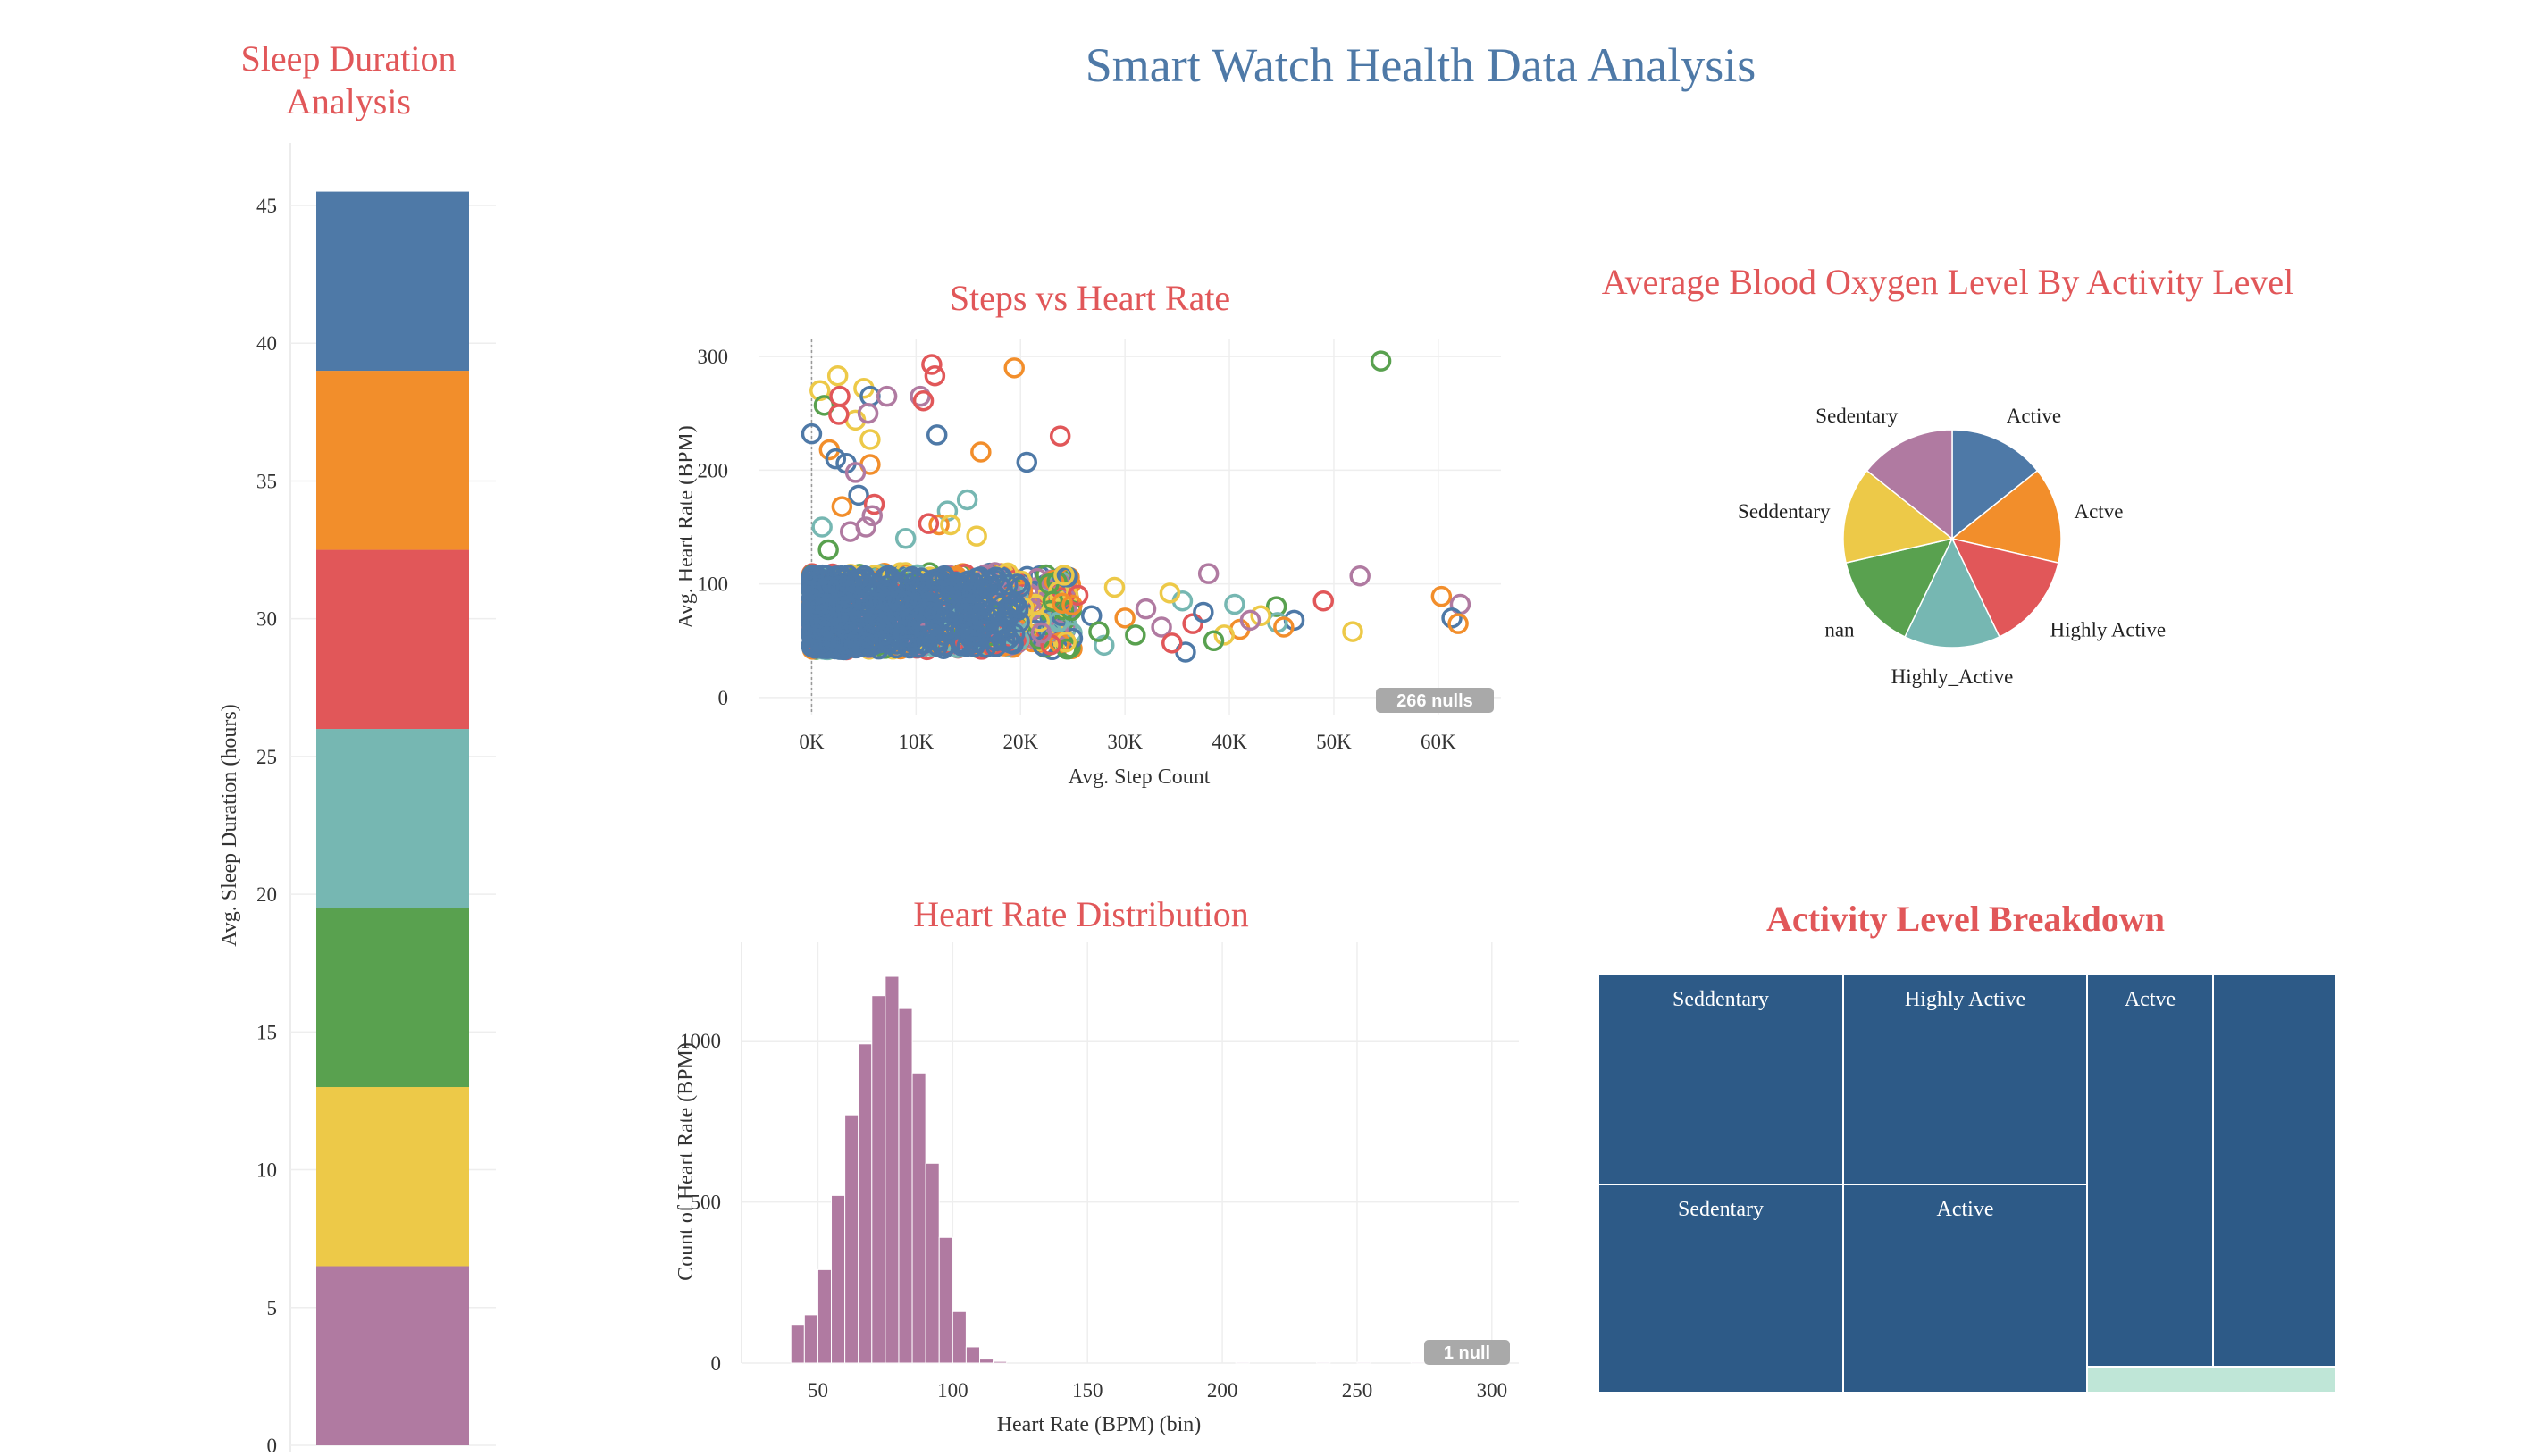  Describe the element at coordinates (1467, 1352) in the screenshot. I see `hist-null-badge` at that location.